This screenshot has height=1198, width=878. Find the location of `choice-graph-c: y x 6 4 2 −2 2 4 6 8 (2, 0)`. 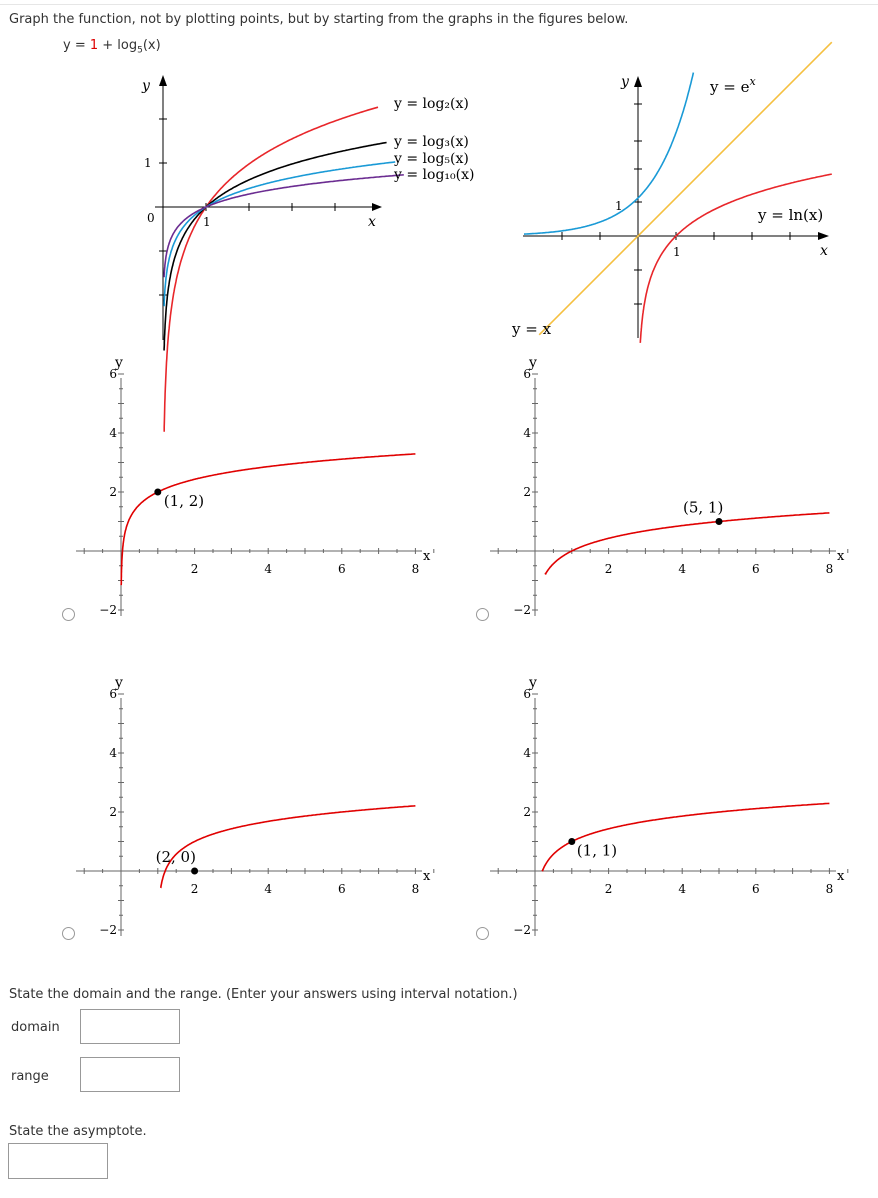

choice-graph-c: y x 6 4 2 −2 2 4 6 8 (2, 0) is located at coordinates (255, 806).